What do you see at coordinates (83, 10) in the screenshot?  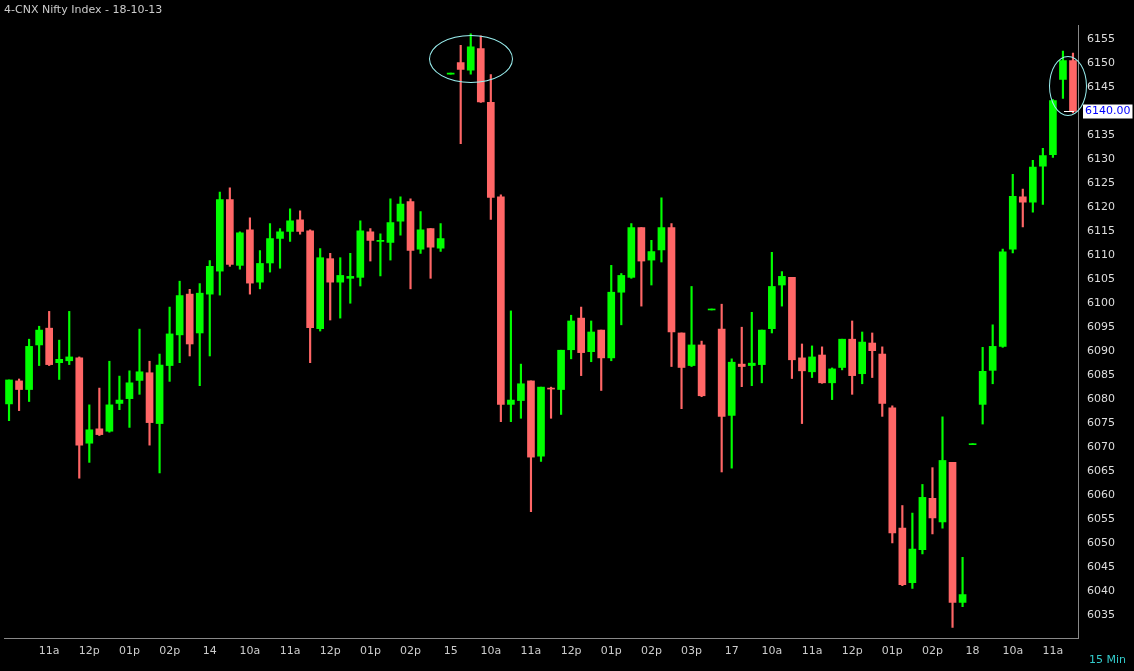 I see `chart-title: 4-CNX Nifty Index - 18-10-13` at bounding box center [83, 10].